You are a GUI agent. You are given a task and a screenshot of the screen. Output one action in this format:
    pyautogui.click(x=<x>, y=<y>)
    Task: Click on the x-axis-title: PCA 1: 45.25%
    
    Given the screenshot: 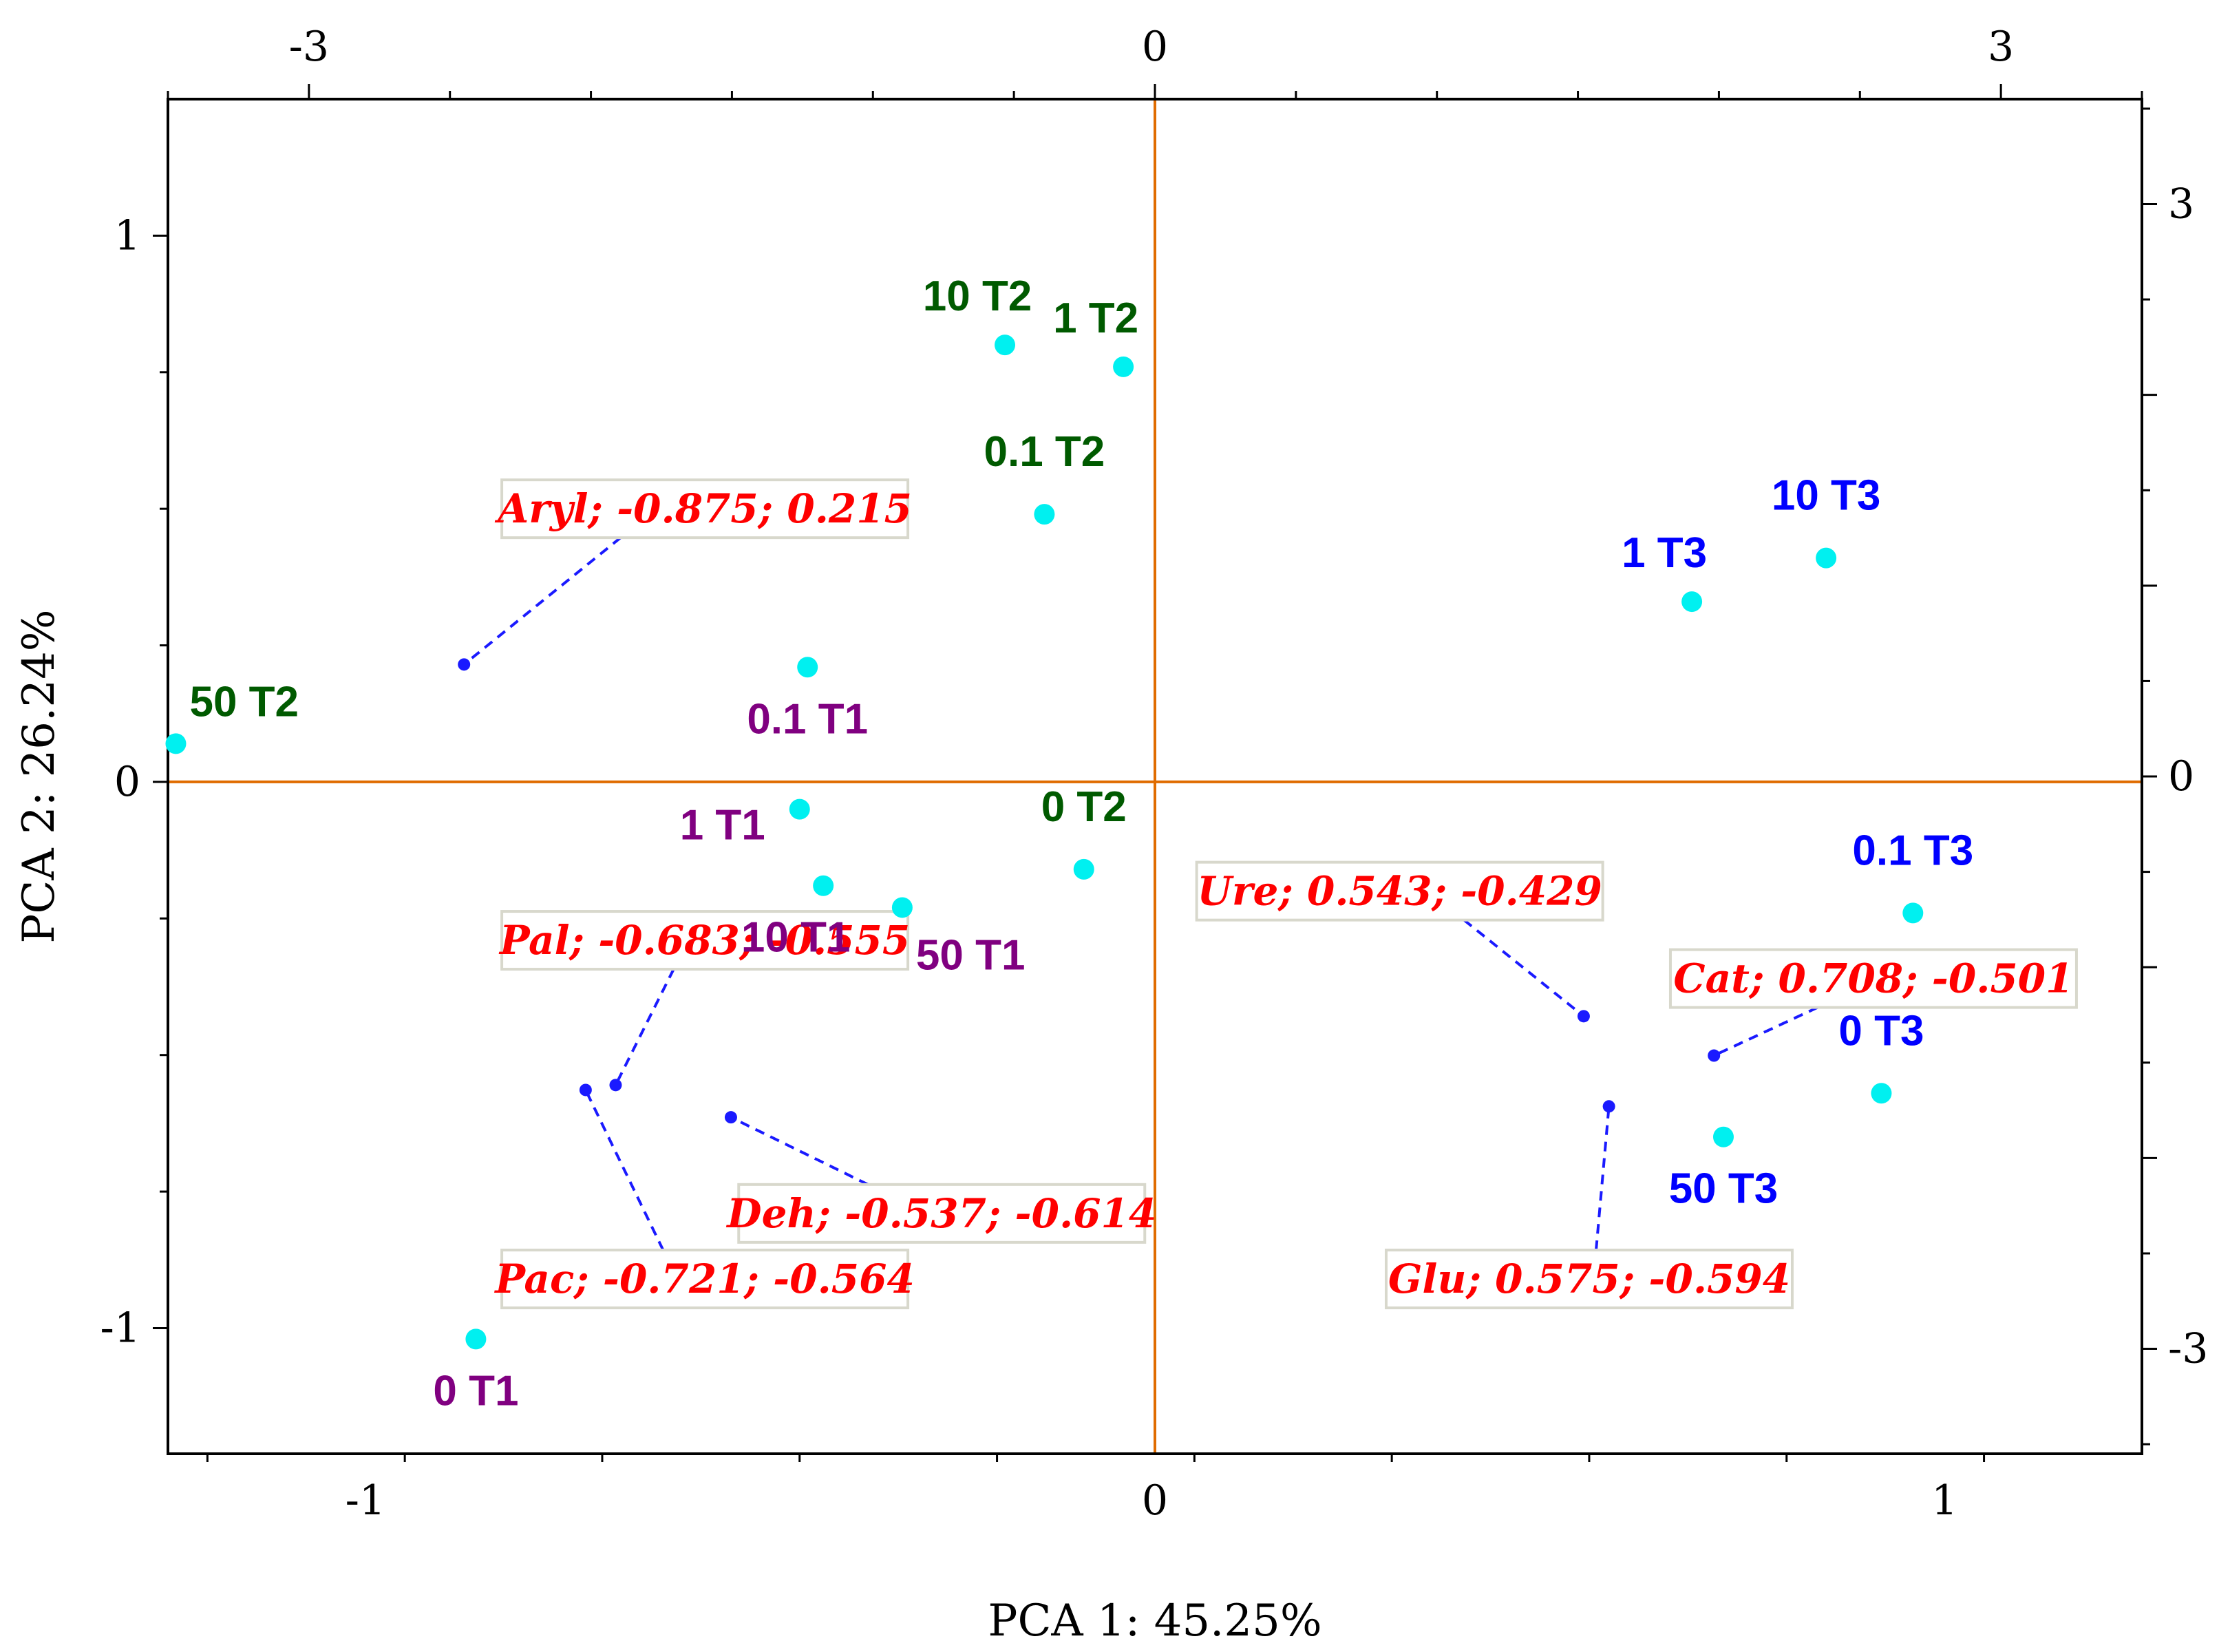 What is the action you would take?
    pyautogui.click(x=1154, y=1621)
    